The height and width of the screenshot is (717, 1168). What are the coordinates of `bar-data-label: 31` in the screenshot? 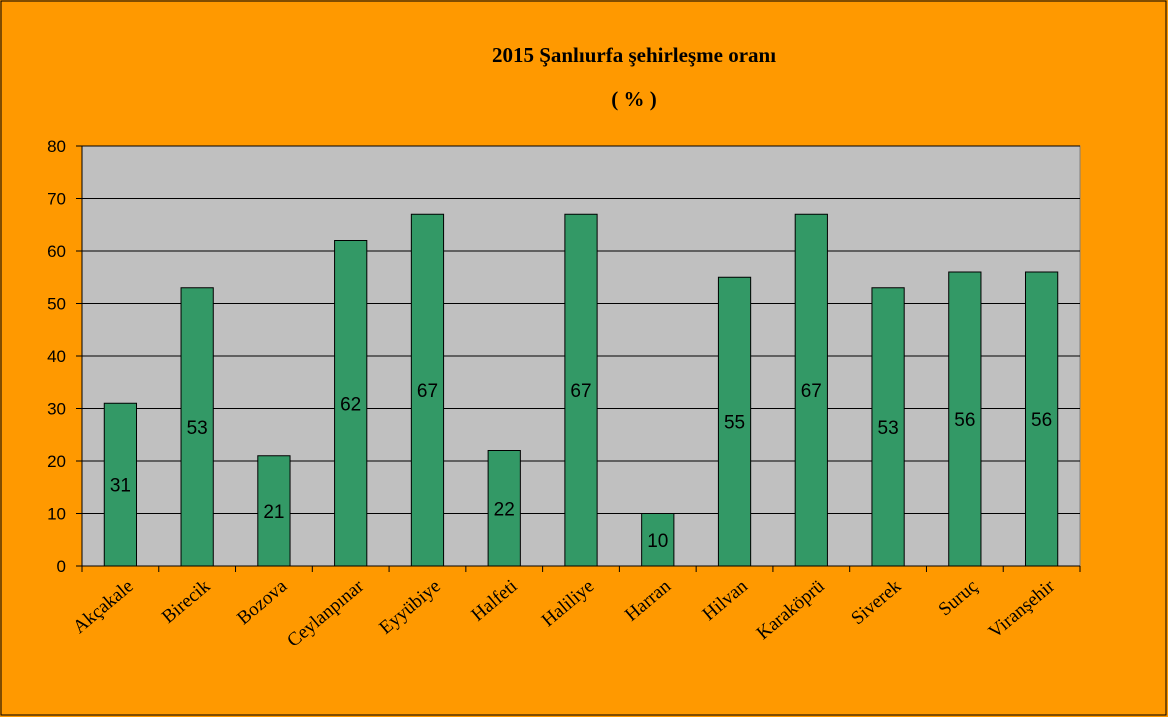 It's located at (120, 486).